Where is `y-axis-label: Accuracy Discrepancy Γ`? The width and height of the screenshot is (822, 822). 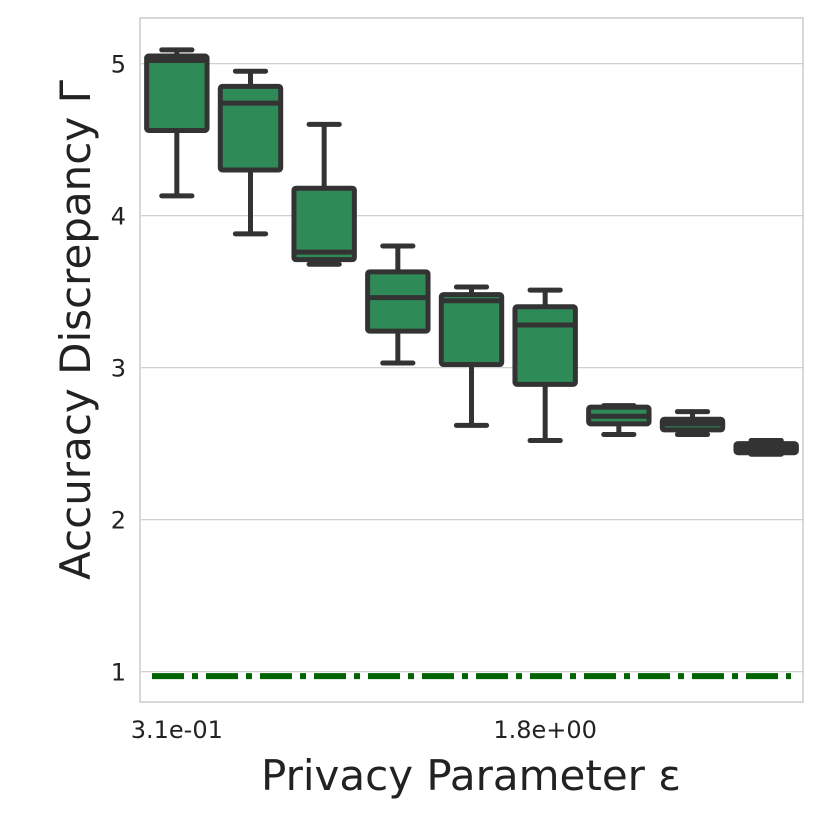
y-axis-label: Accuracy Discrepancy Γ is located at coordinates (75, 329).